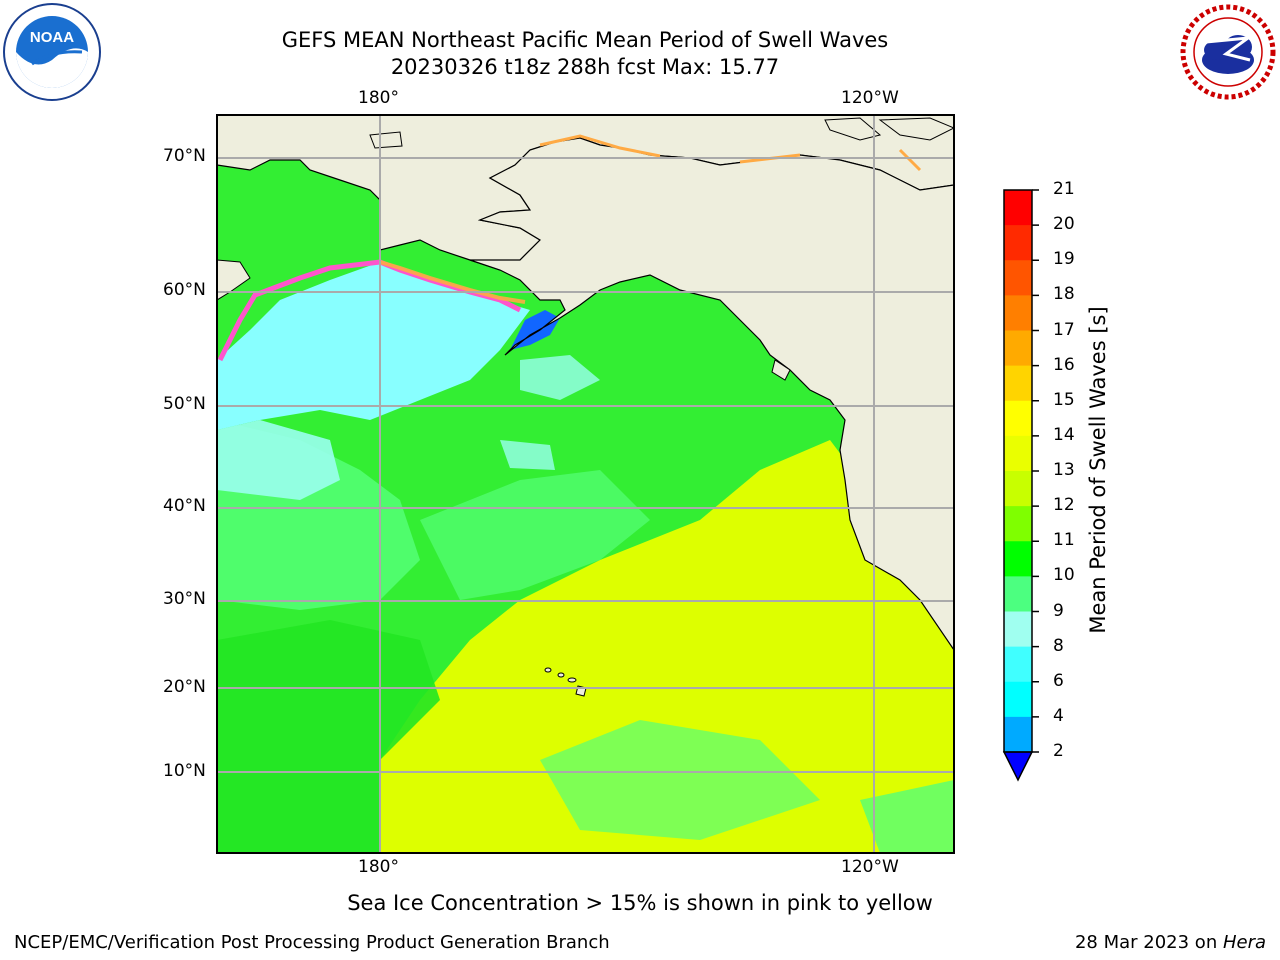 This screenshot has width=1280, height=960. I want to click on footer-date: 28 Mar 2023 on Hera, so click(1170, 942).